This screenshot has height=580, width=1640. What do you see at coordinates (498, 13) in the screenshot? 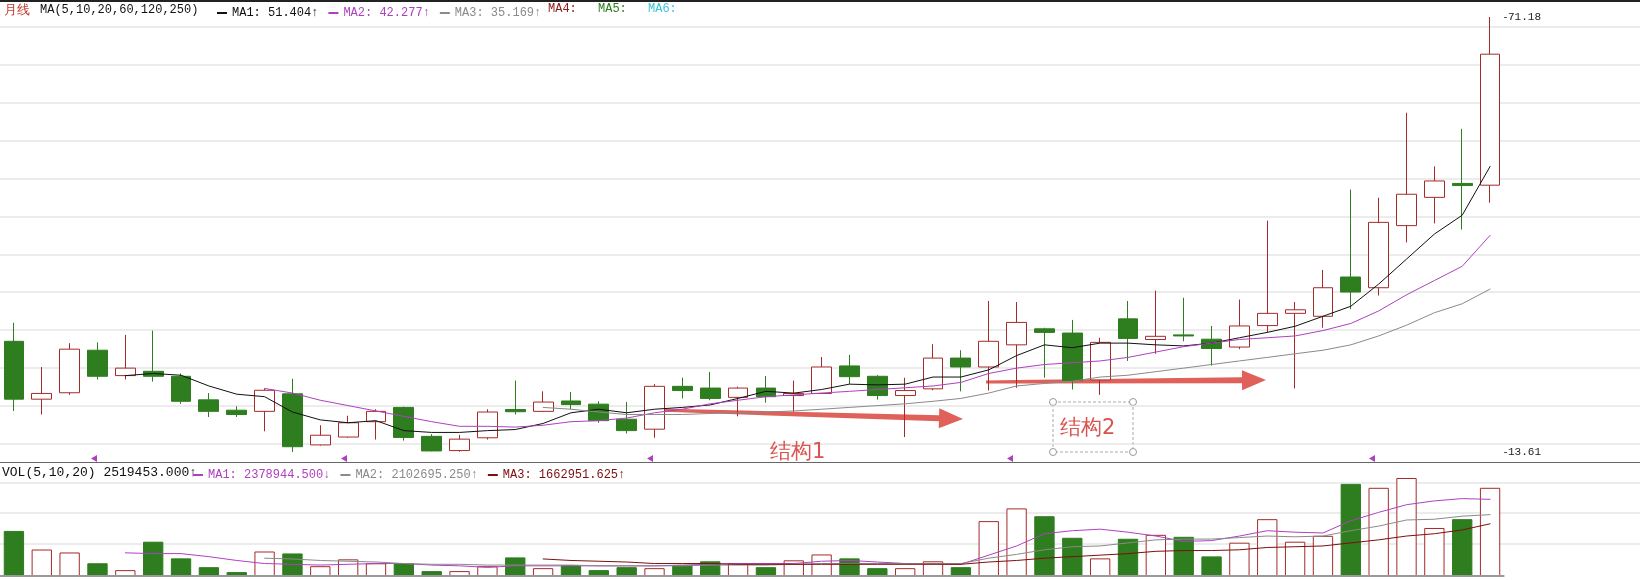
I see `legend-label: MA3: 35.169↑` at bounding box center [498, 13].